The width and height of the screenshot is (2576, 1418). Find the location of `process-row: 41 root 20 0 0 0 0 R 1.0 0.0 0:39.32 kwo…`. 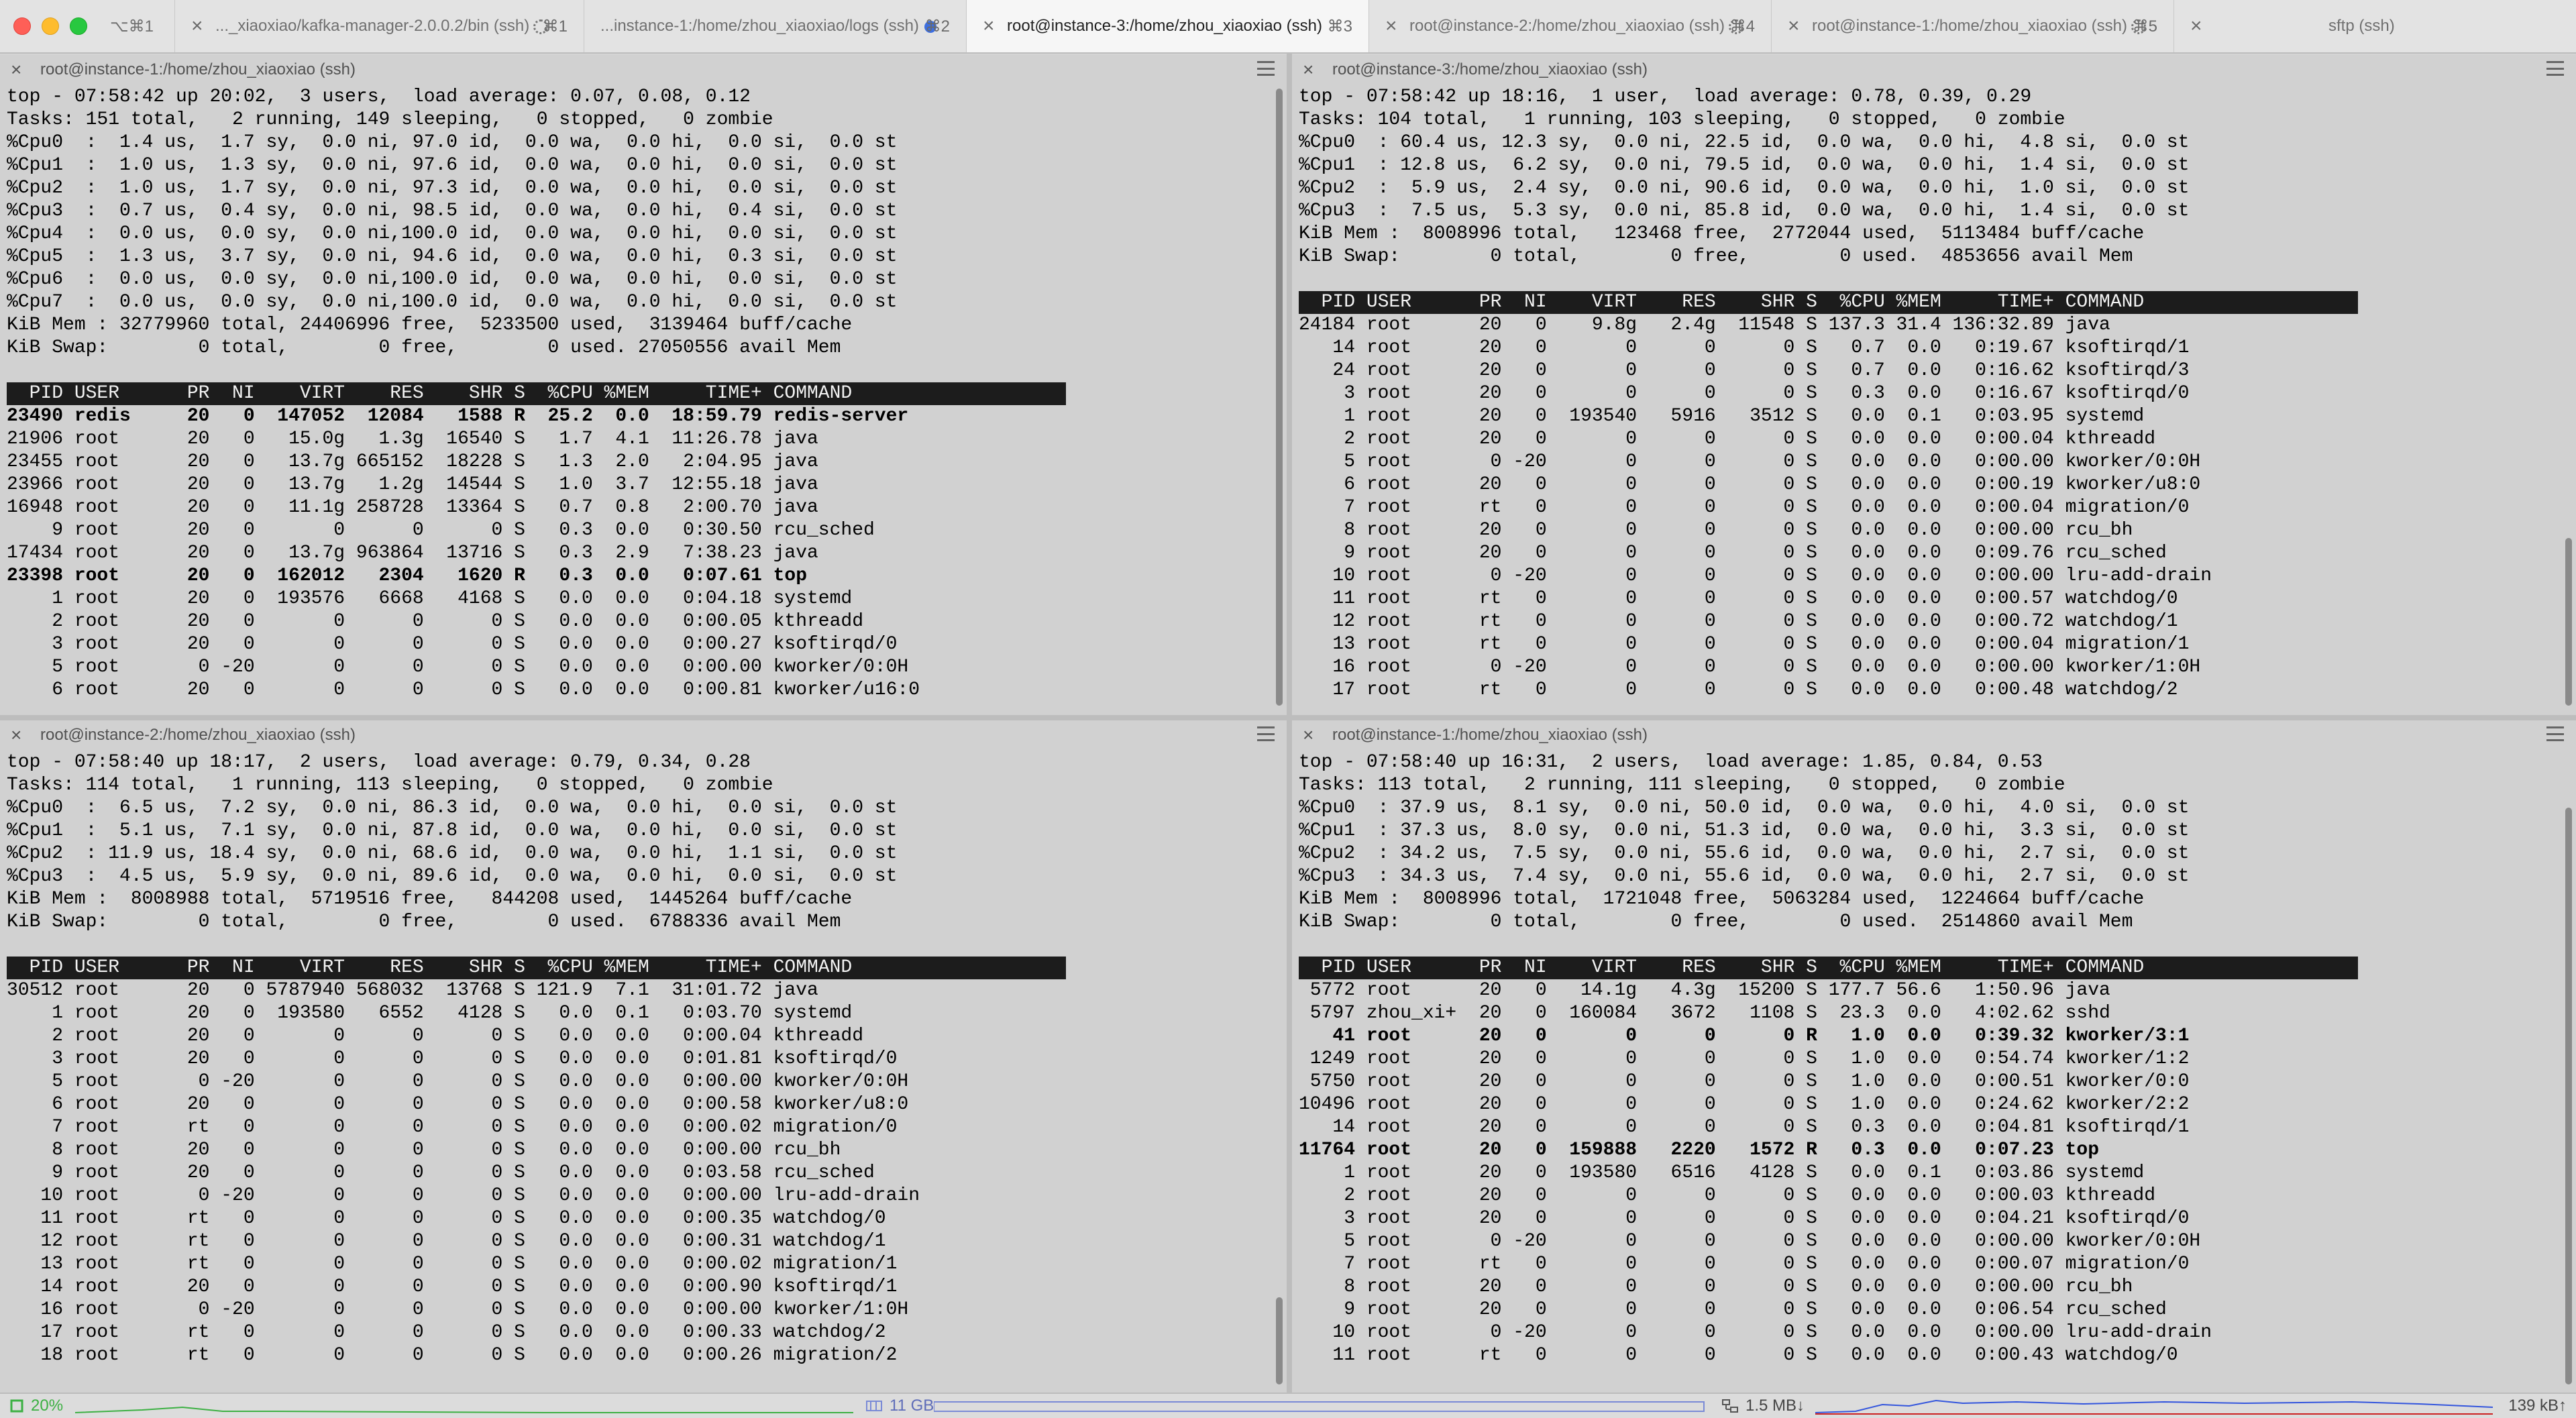

process-row: 41 root 20 0 0 0 0 R 1.0 0.0 0:39.32 kwo… is located at coordinates (1744, 1036).